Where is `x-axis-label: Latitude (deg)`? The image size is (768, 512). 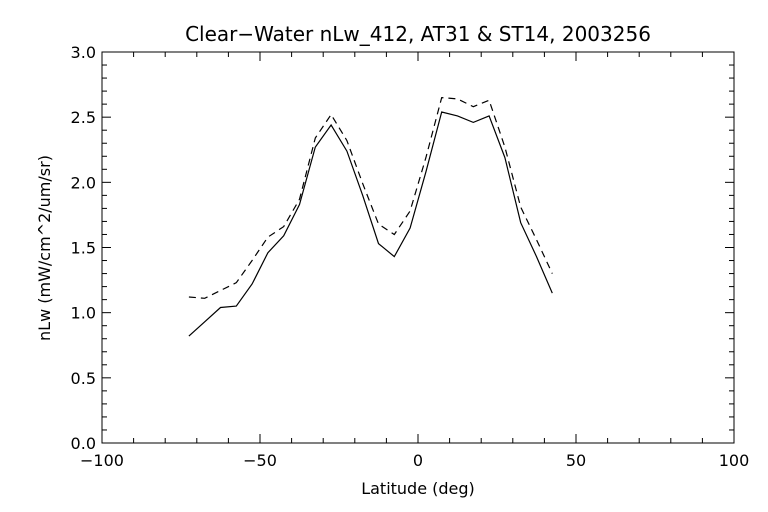
x-axis-label: Latitude (deg) is located at coordinates (418, 488).